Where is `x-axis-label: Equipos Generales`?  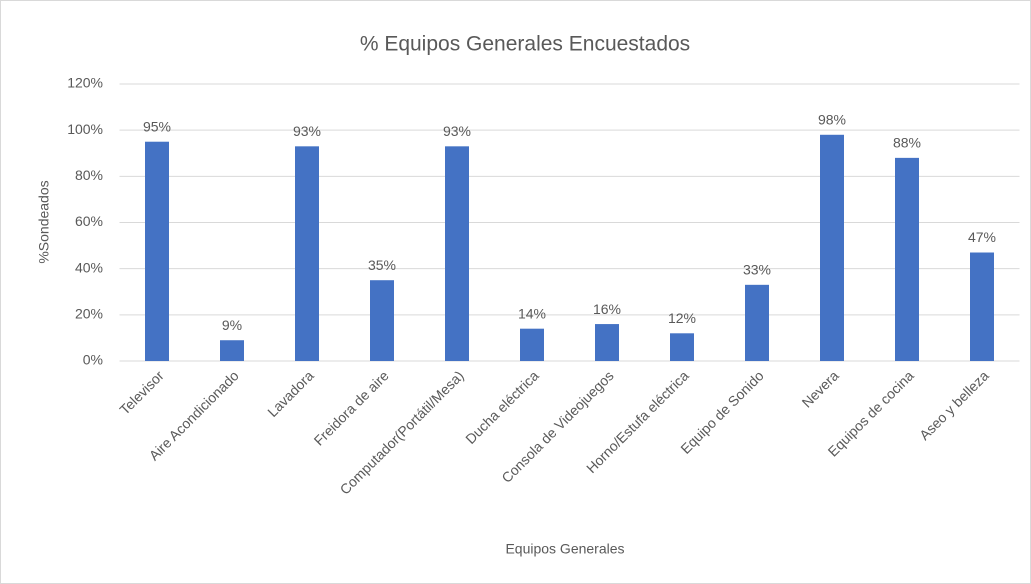 x-axis-label: Equipos Generales is located at coordinates (564, 549).